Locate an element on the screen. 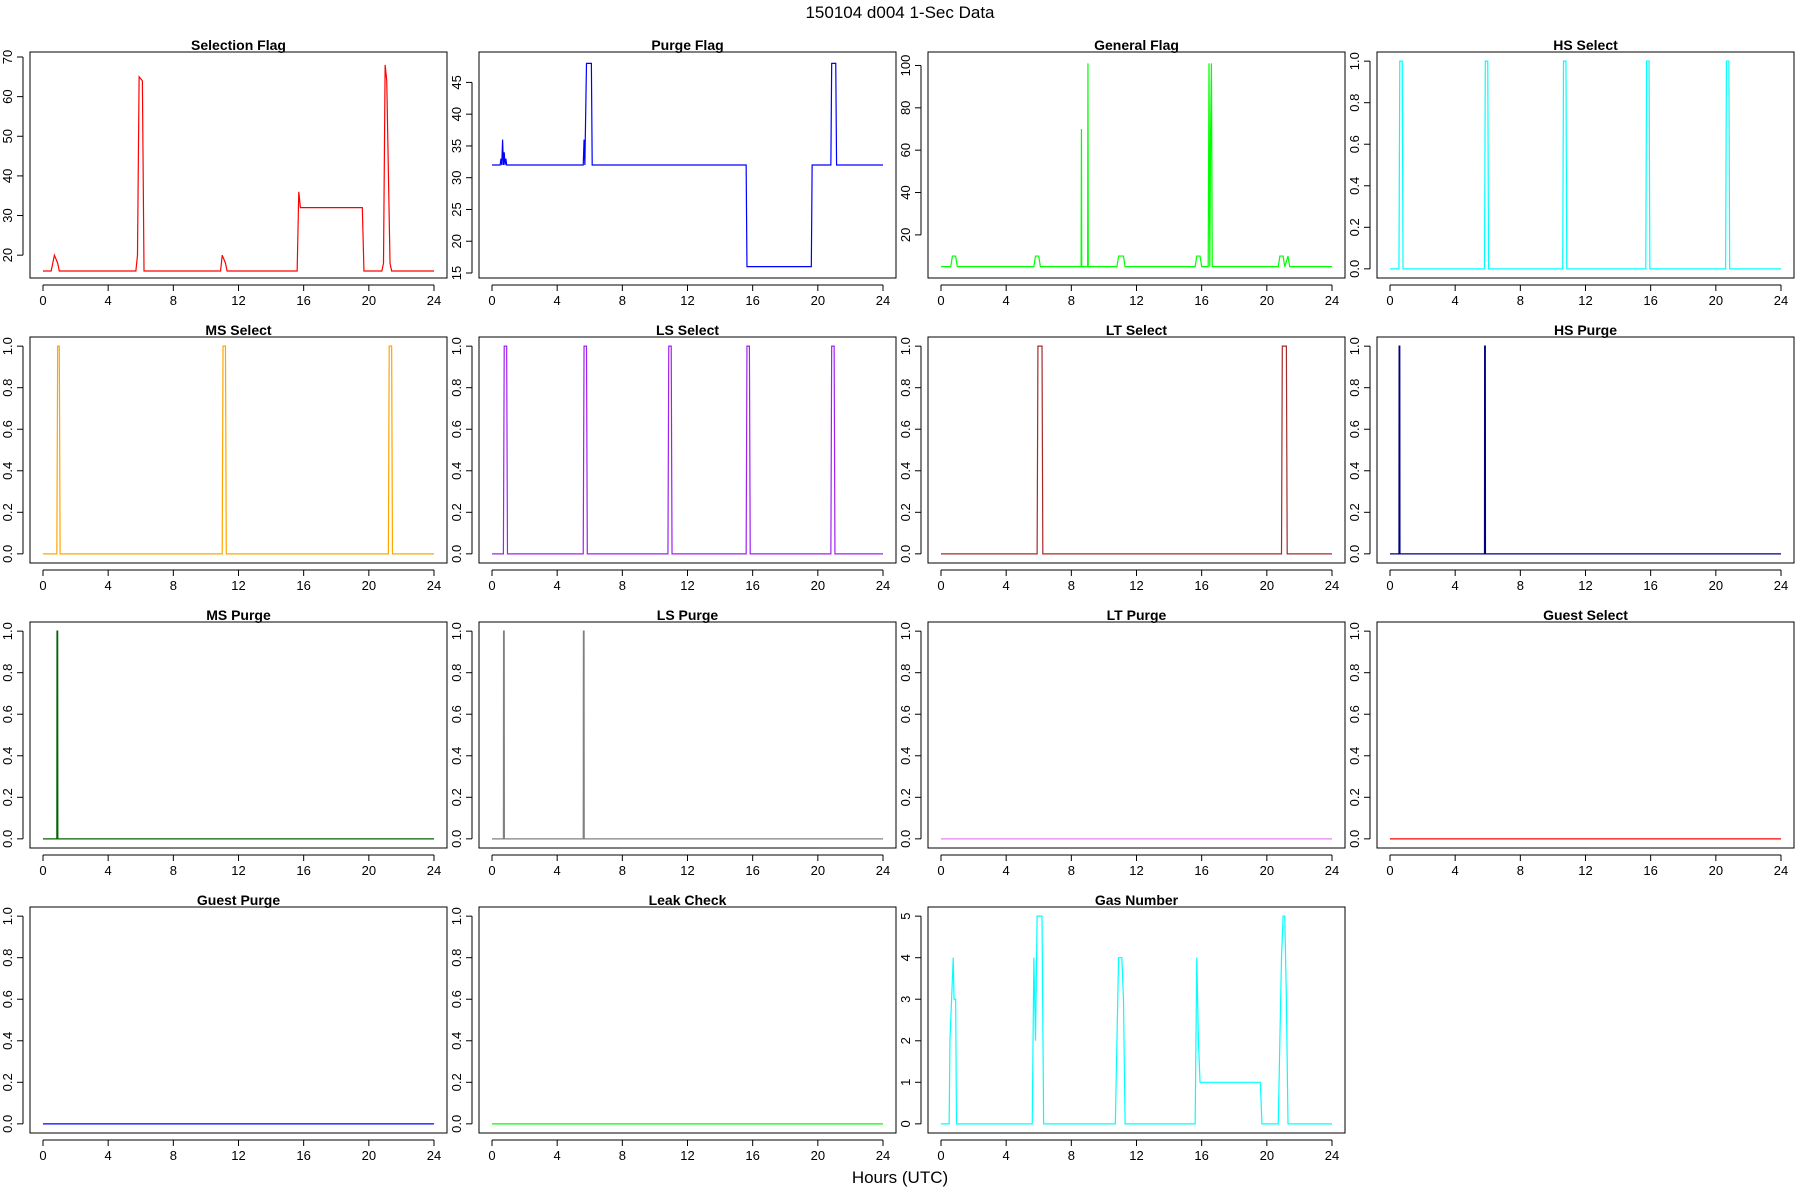 The width and height of the screenshot is (1800, 1200). y-tick-label: 20 is located at coordinates (7, 255).